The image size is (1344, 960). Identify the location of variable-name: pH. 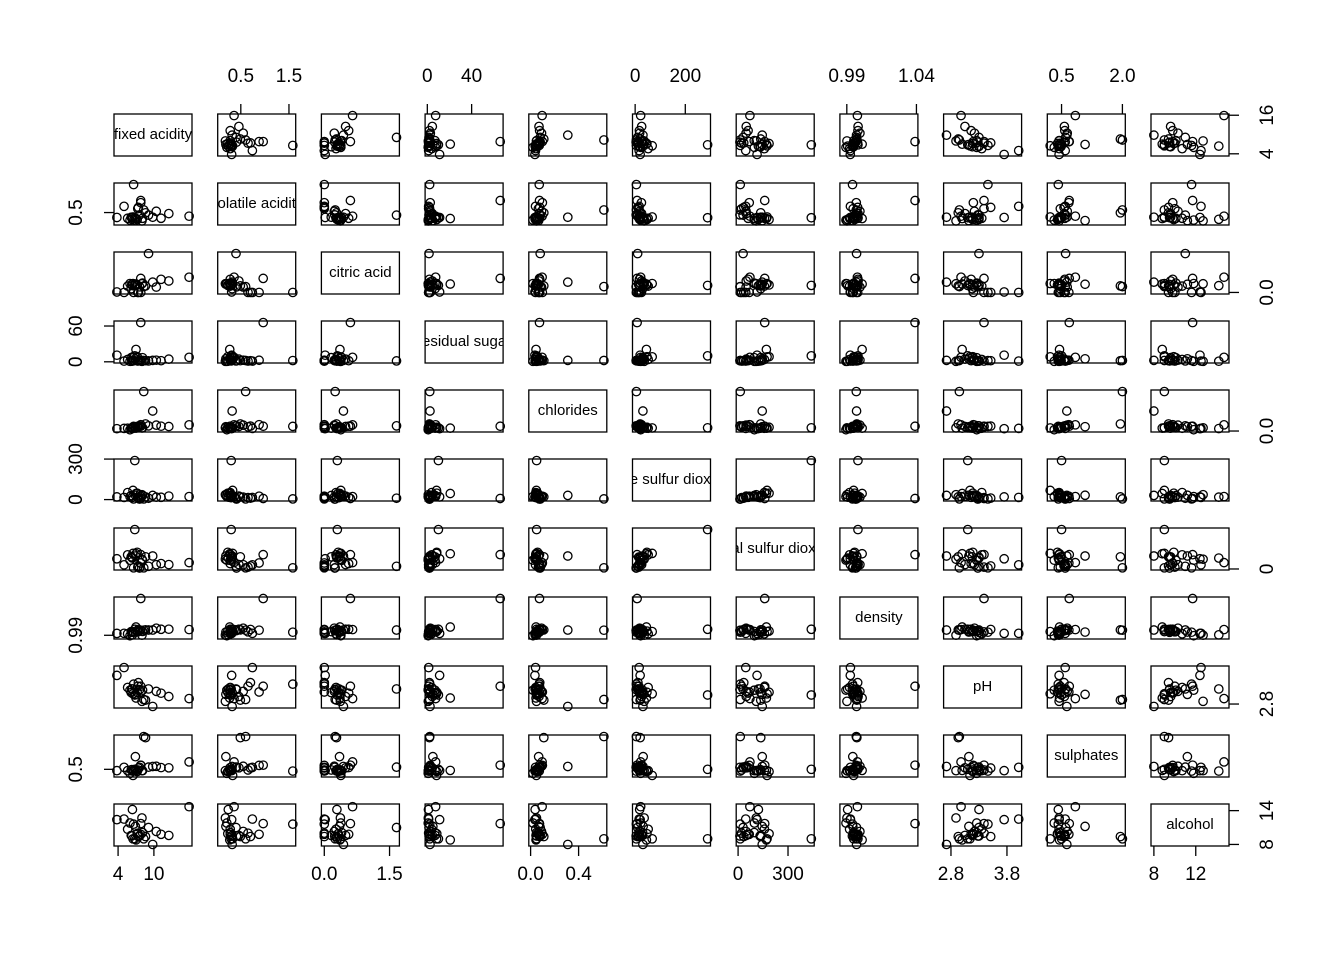
(982, 686).